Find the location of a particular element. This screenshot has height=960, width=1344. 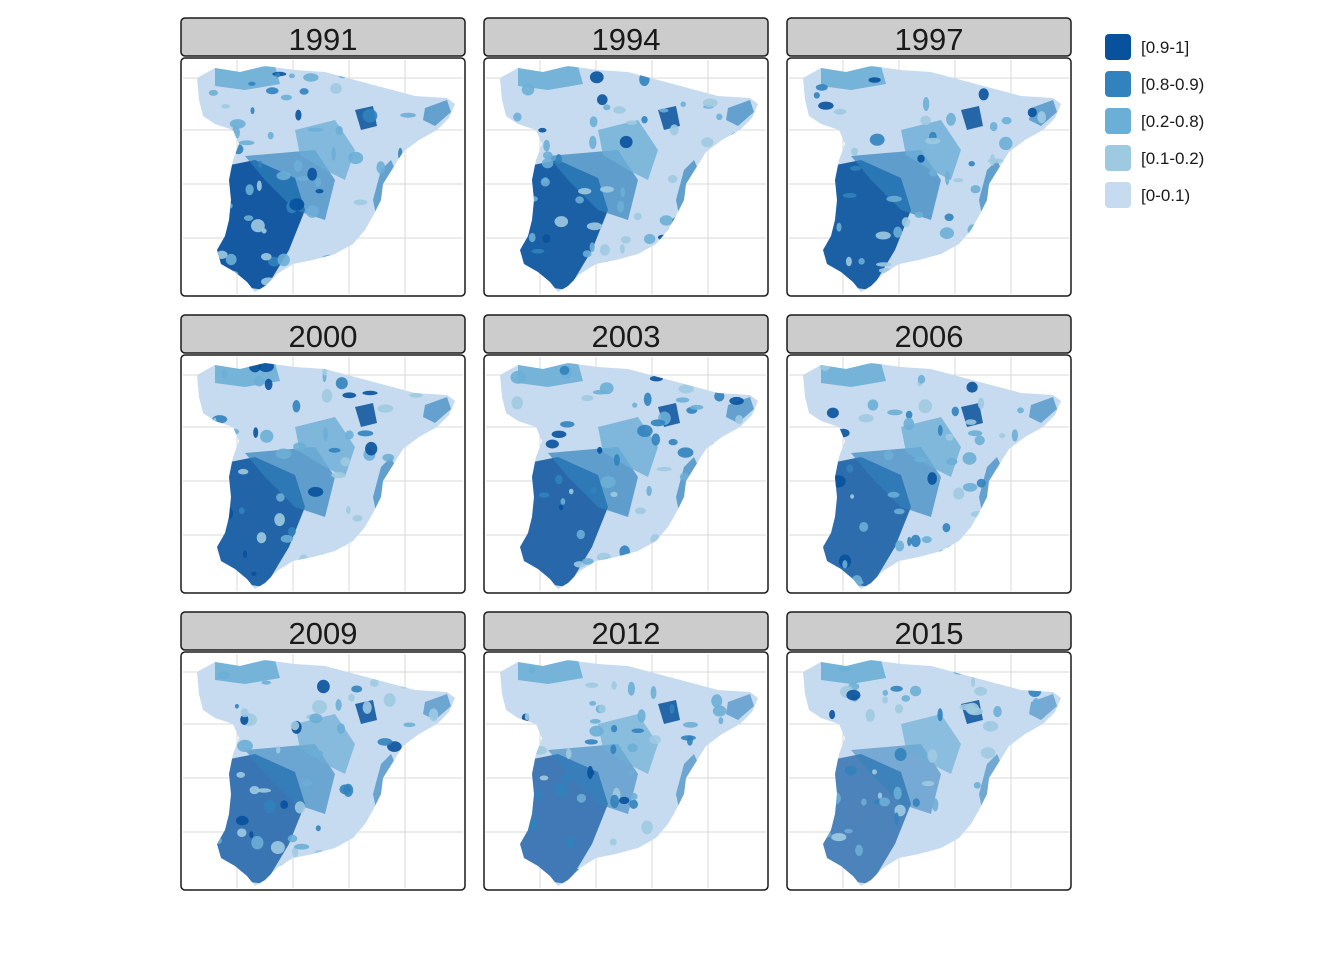

panel-2003: 2003 is located at coordinates (626, 454).